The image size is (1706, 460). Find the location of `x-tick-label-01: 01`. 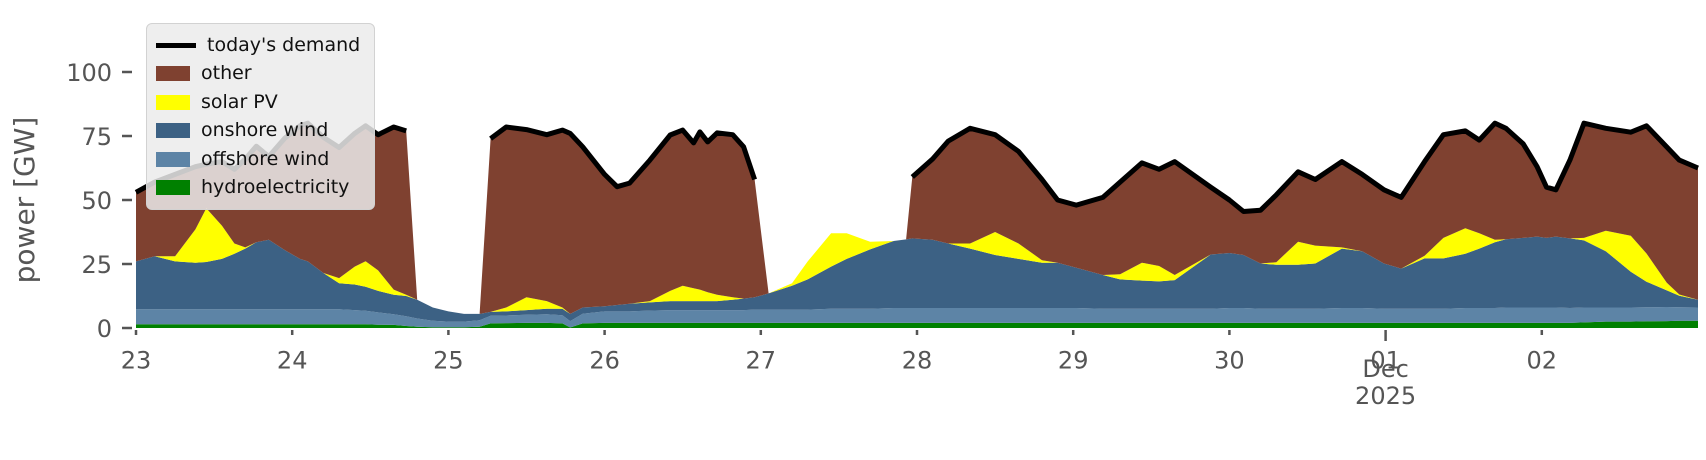

x-tick-label-01: 01 is located at coordinates (1385, 361).